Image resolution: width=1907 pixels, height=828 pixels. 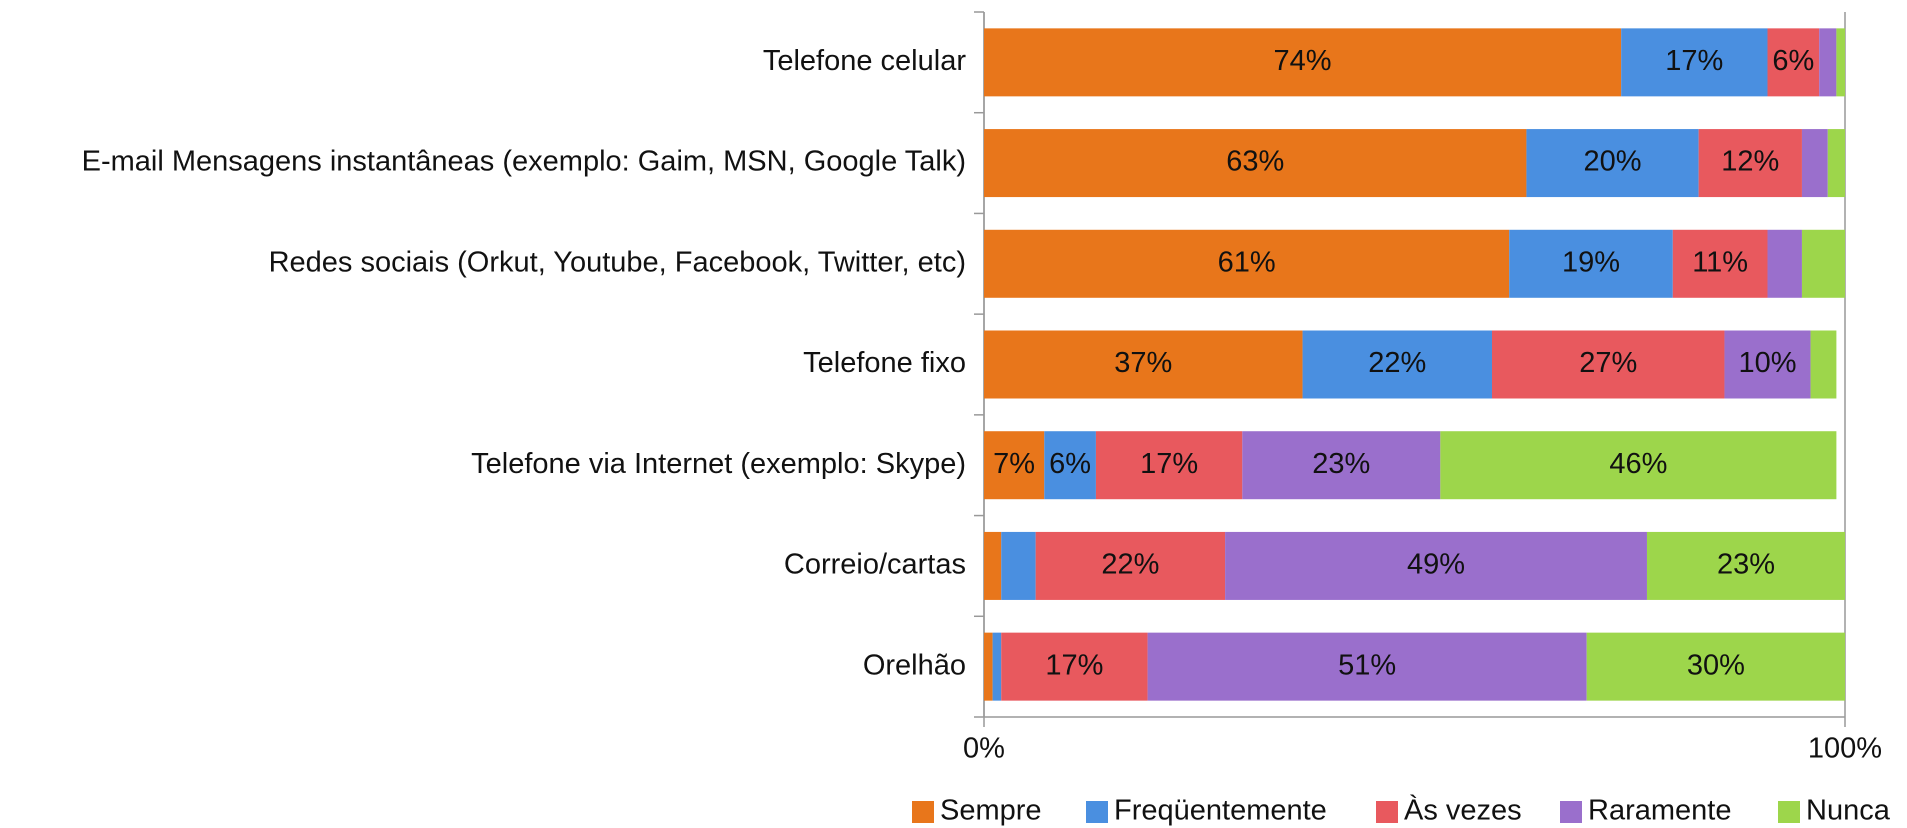 I want to click on data-label: 51%, so click(x=1367, y=665).